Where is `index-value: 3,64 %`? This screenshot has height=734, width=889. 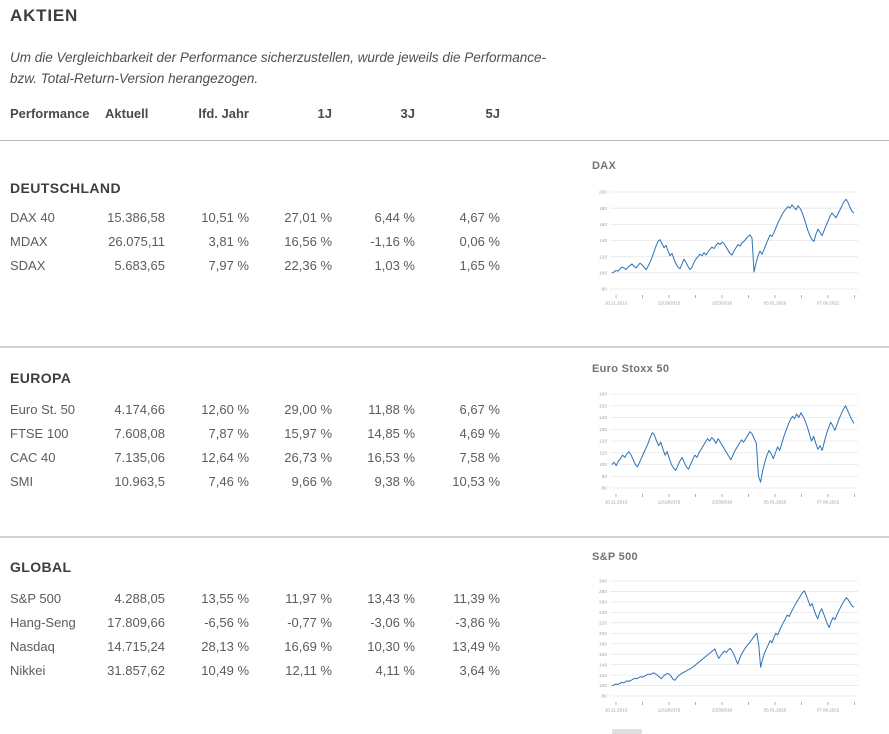 index-value: 3,64 % is located at coordinates (479, 670).